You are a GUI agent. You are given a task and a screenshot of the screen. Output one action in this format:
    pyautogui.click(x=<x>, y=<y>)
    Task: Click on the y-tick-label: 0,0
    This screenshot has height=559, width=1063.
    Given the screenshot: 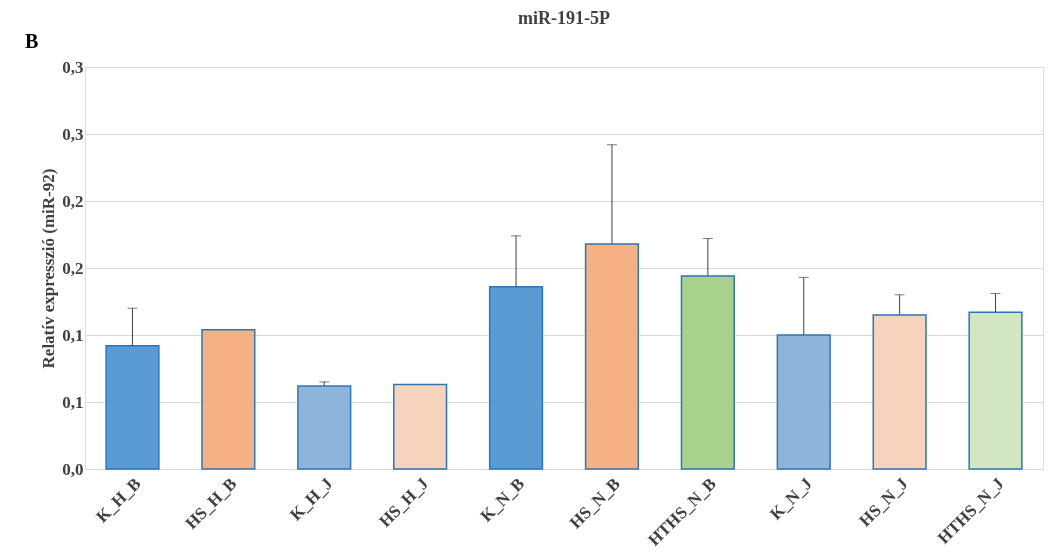 What is the action you would take?
    pyautogui.click(x=73, y=469)
    